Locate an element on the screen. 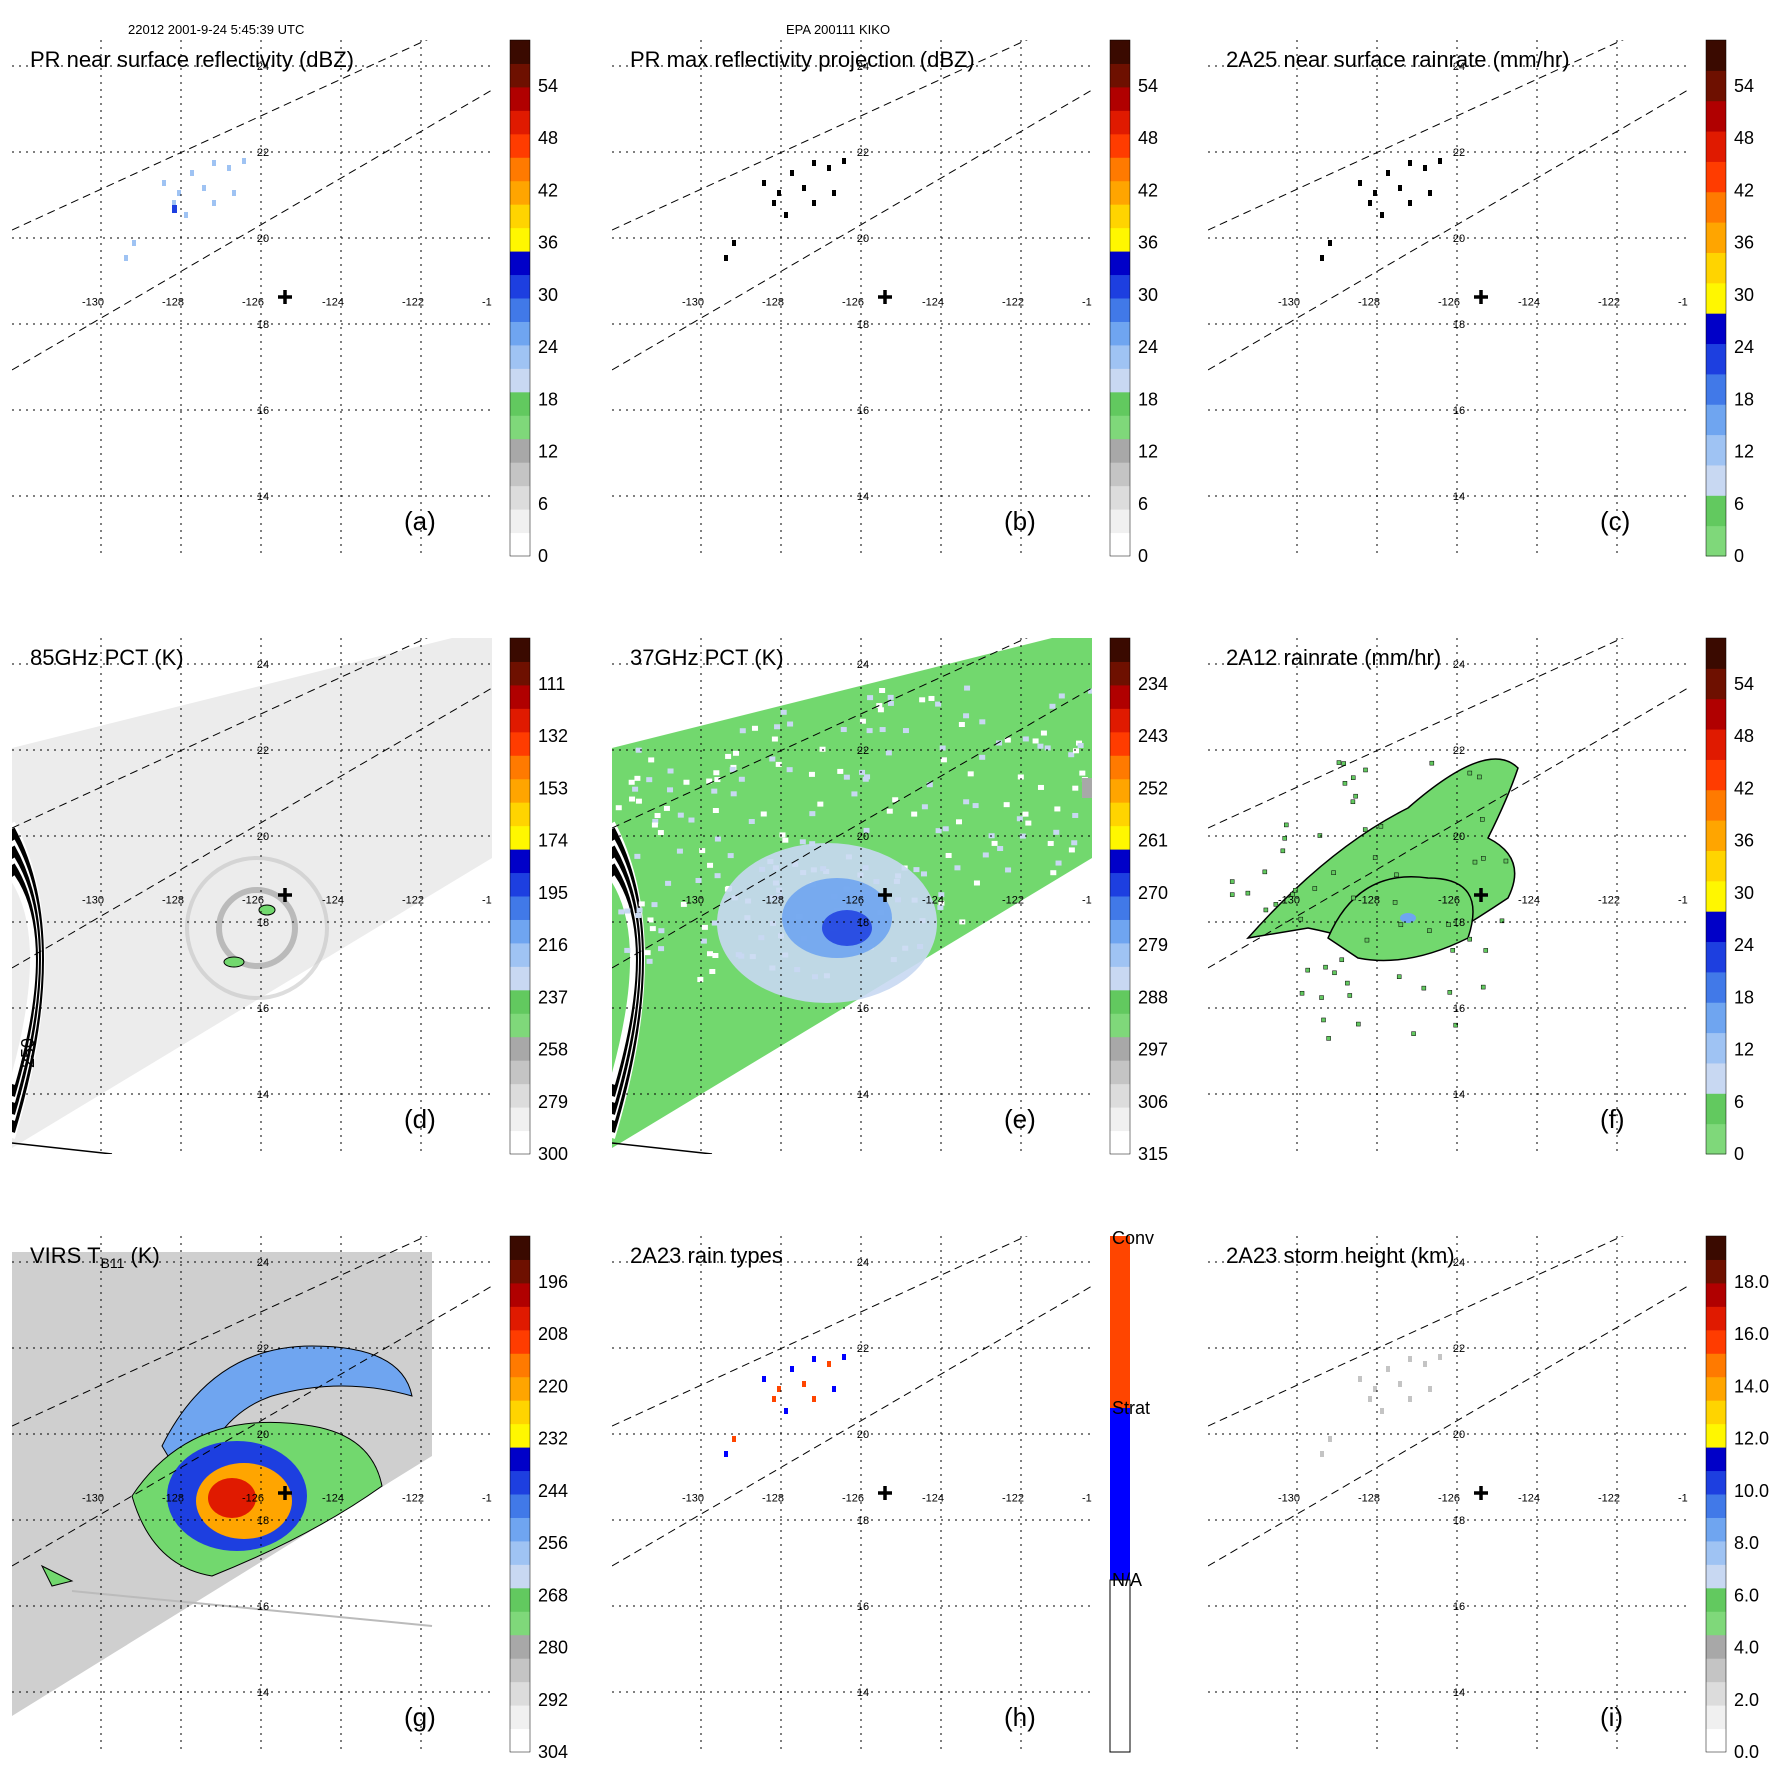 The image size is (1771, 1771). colorbar-tick: 304 is located at coordinates (553, 1752).